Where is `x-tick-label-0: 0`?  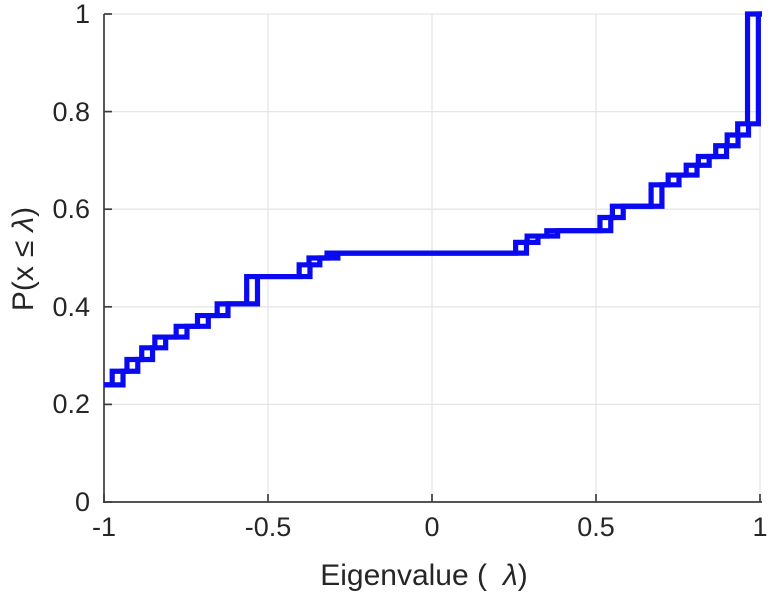 x-tick-label-0: 0 is located at coordinates (432, 527).